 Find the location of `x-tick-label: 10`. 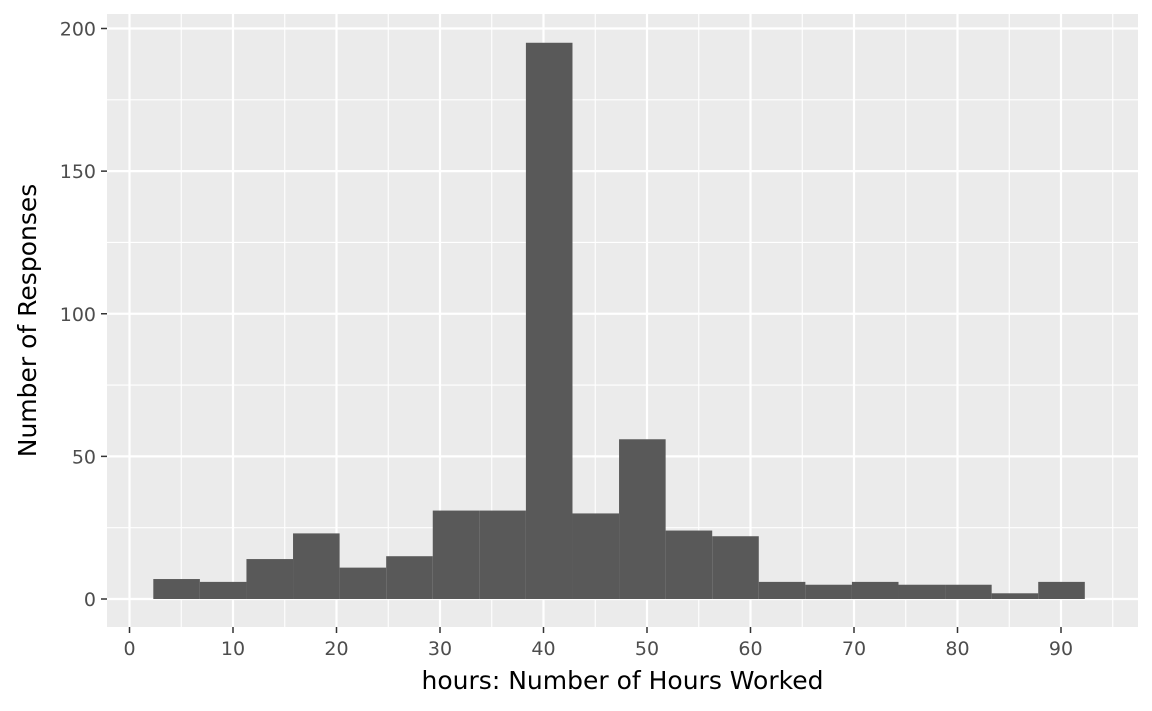

x-tick-label: 10 is located at coordinates (233, 649).